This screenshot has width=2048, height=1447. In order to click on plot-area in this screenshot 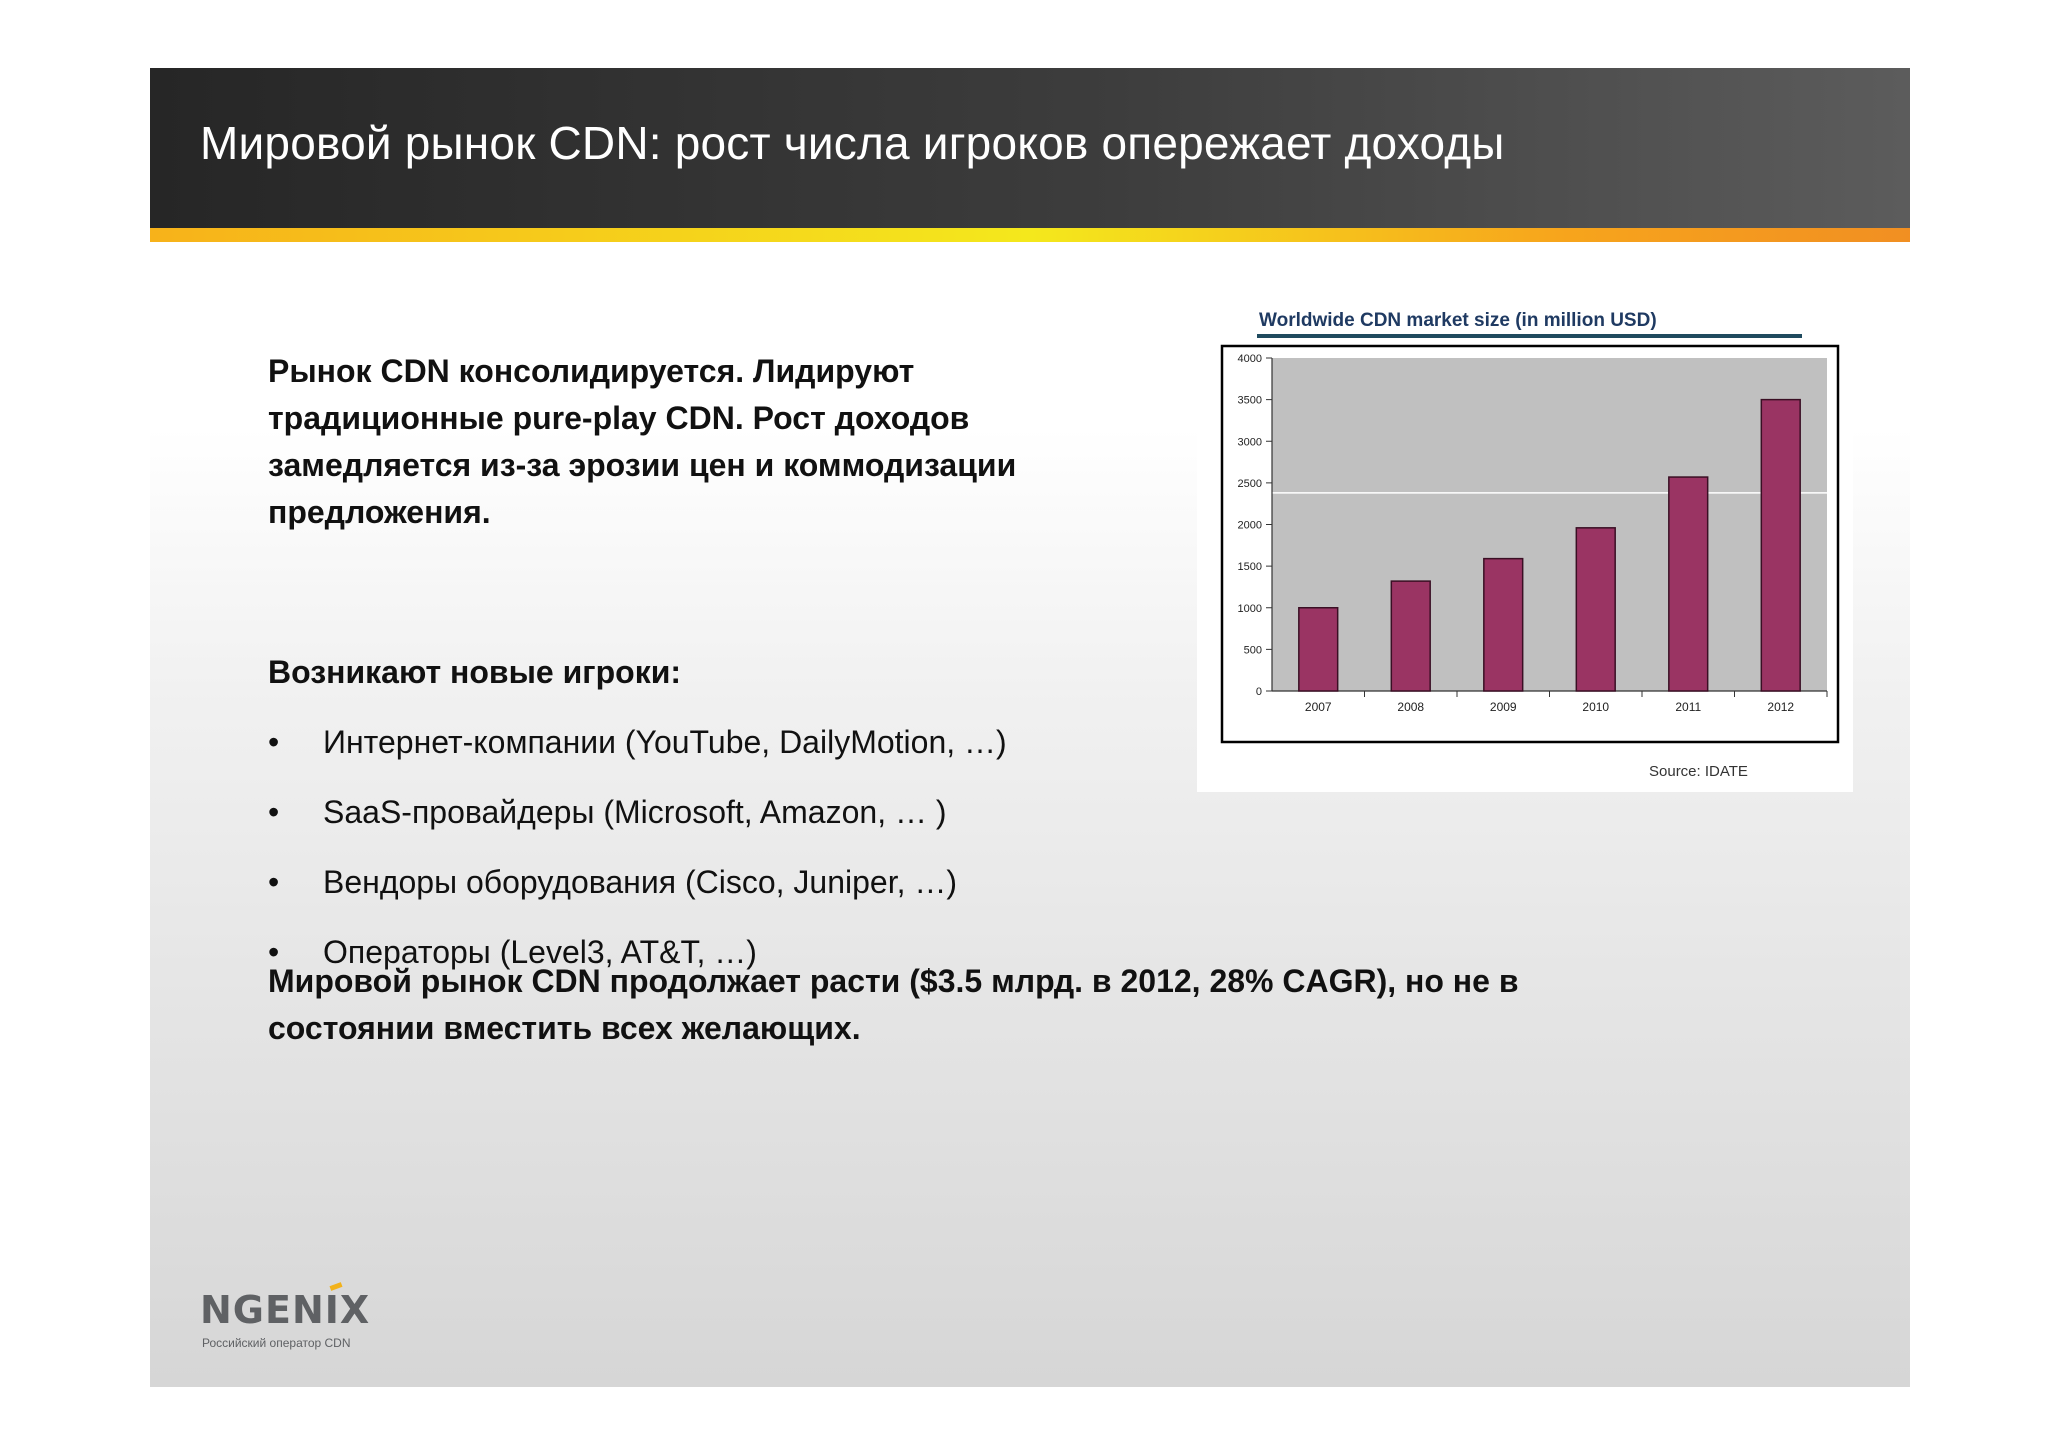, I will do `click(1549, 524)`.